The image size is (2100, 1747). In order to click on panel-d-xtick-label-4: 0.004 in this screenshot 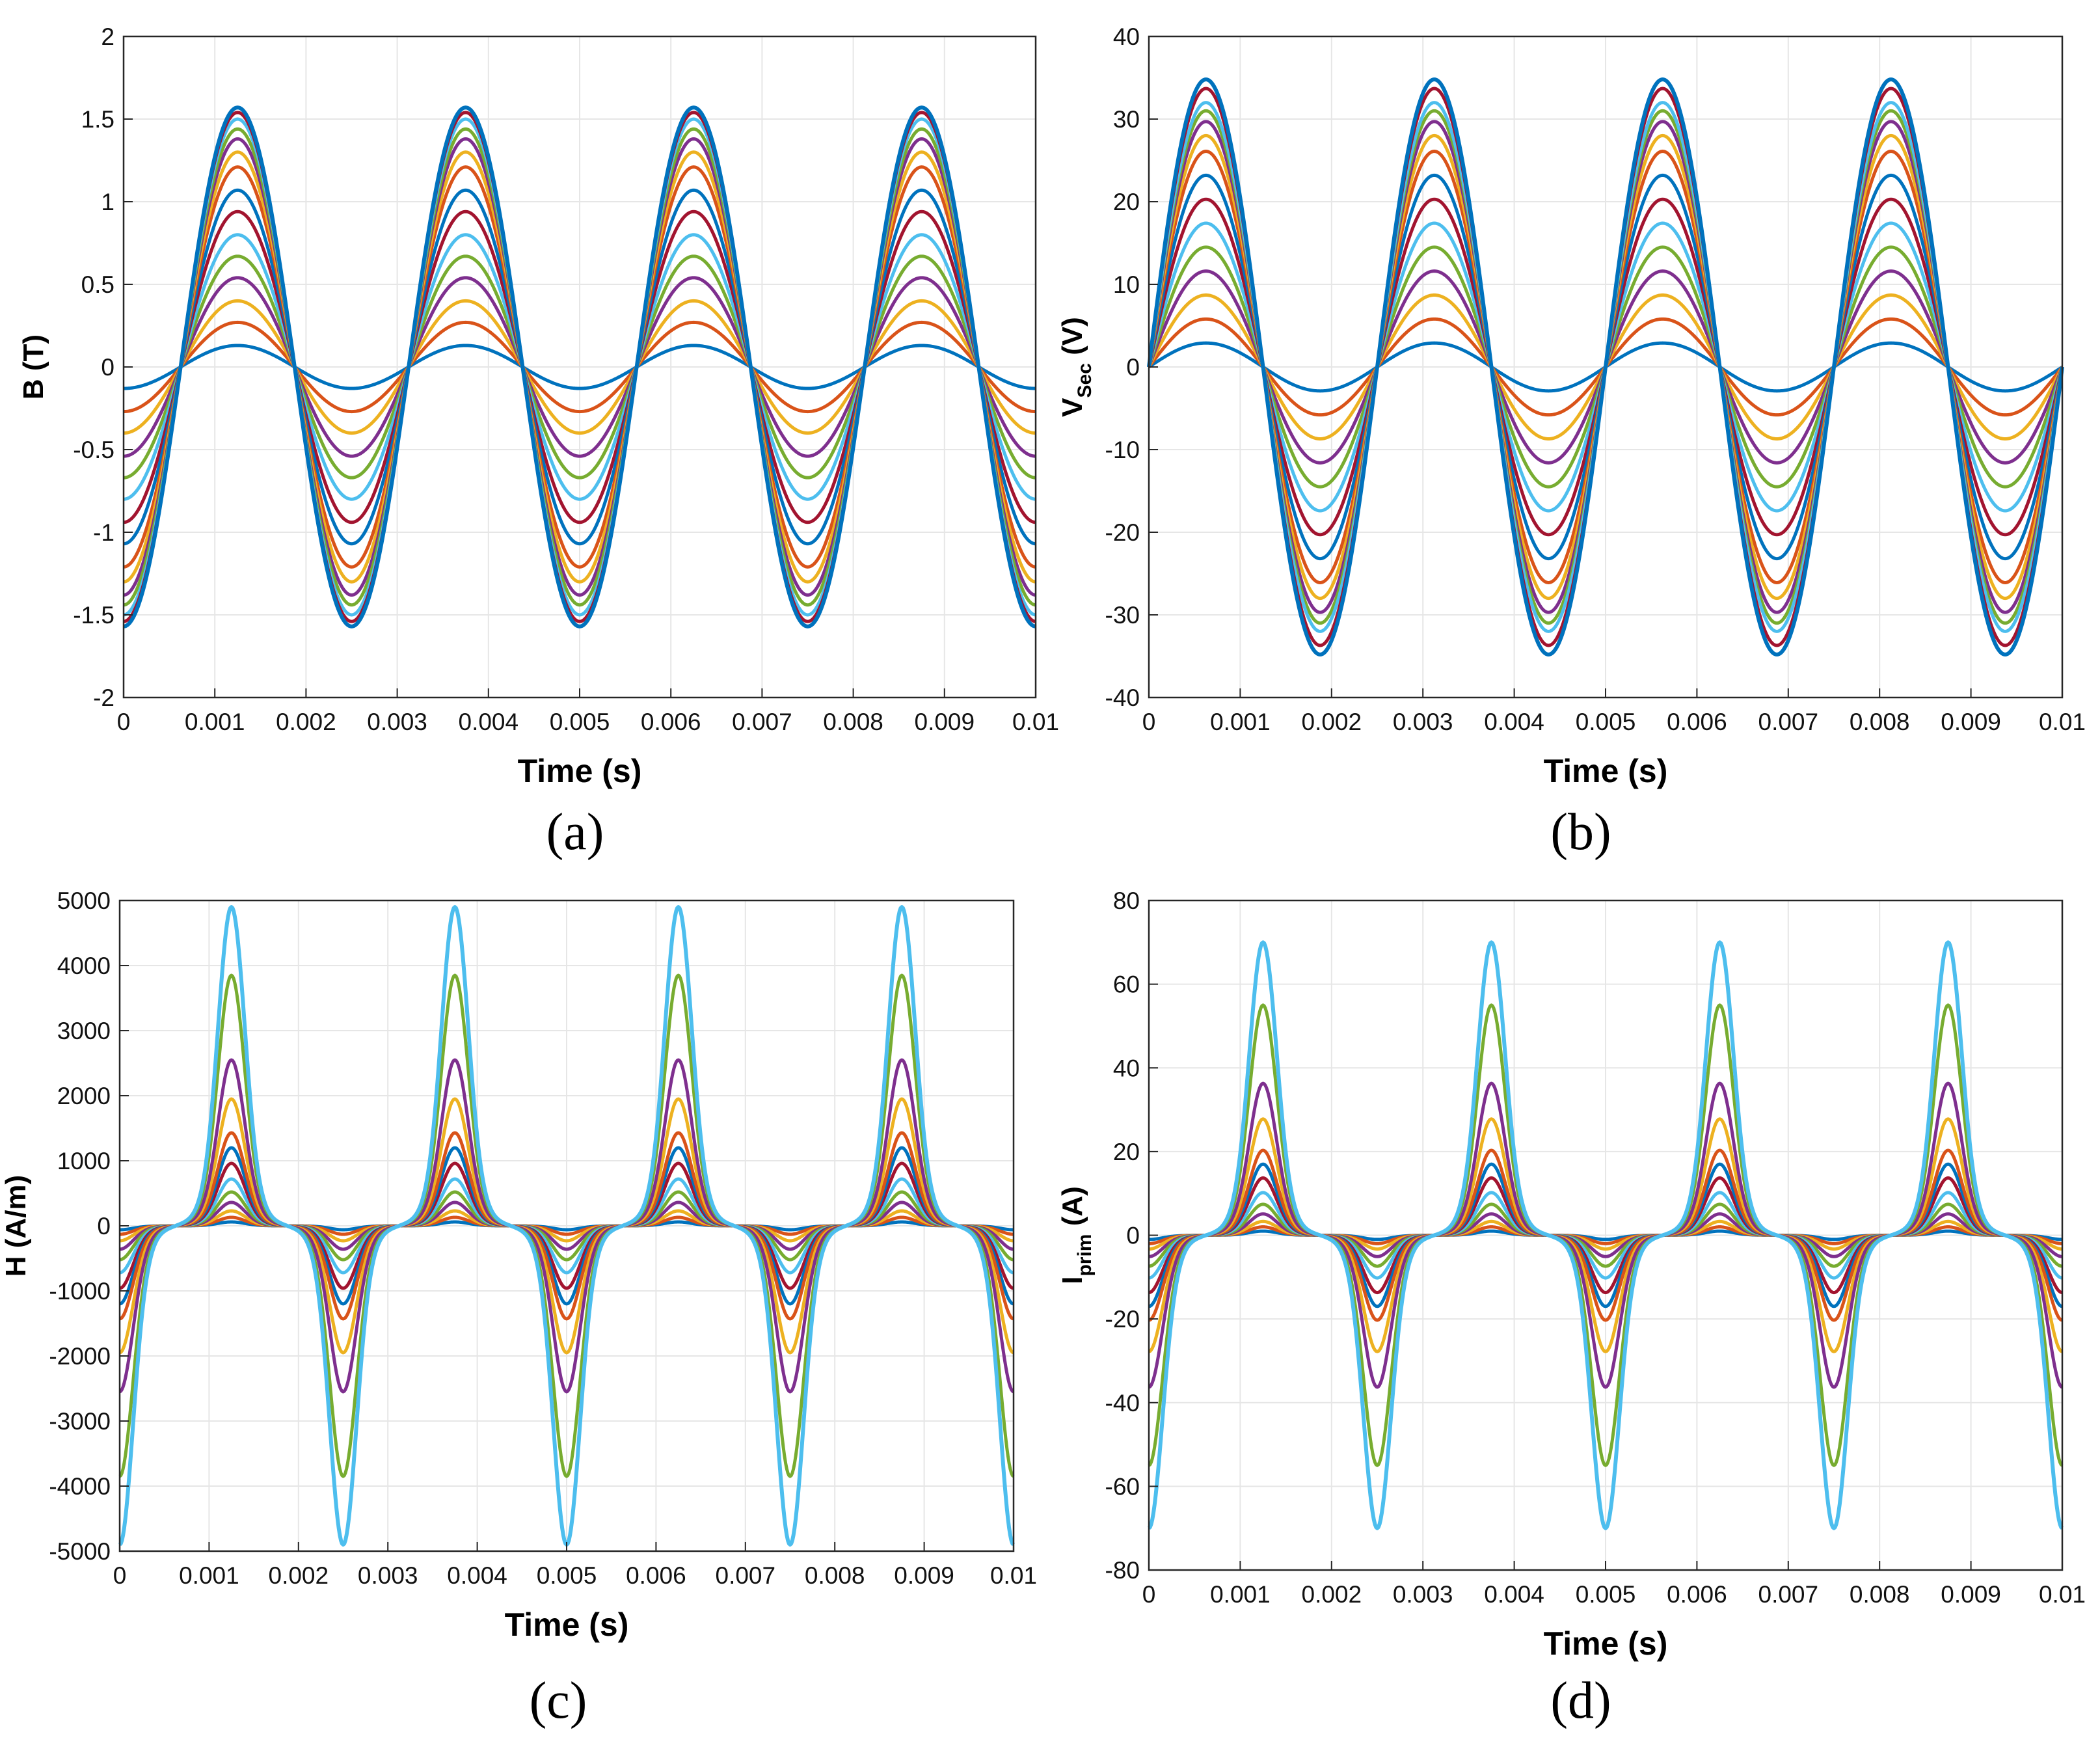, I will do `click(1514, 1594)`.